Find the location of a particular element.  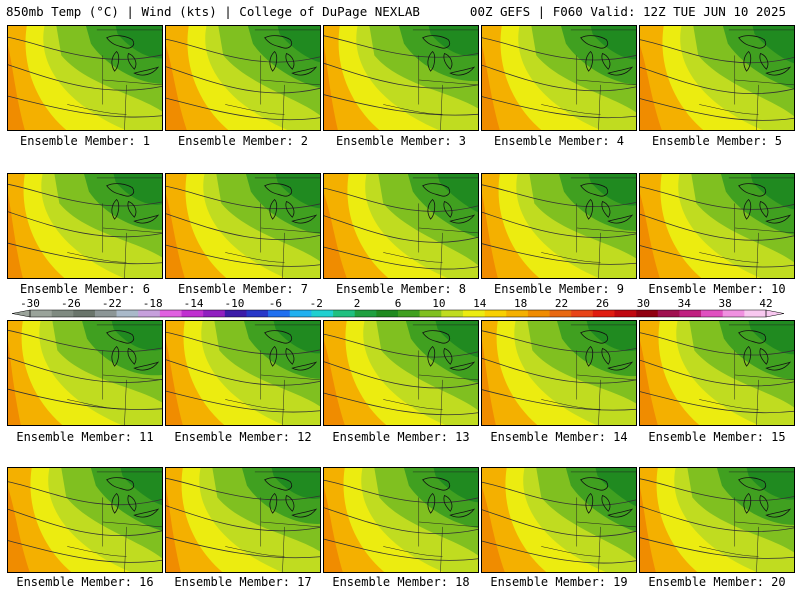

colorbar-tick-label: 26 is located at coordinates (602, 303).